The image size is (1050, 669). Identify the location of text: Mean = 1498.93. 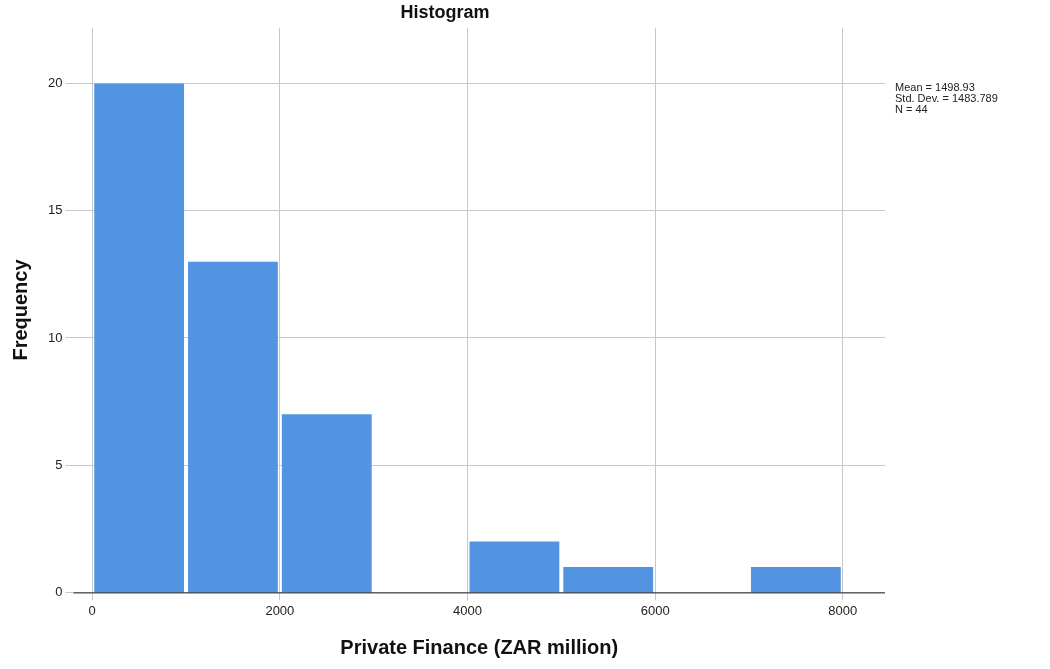
(935, 87).